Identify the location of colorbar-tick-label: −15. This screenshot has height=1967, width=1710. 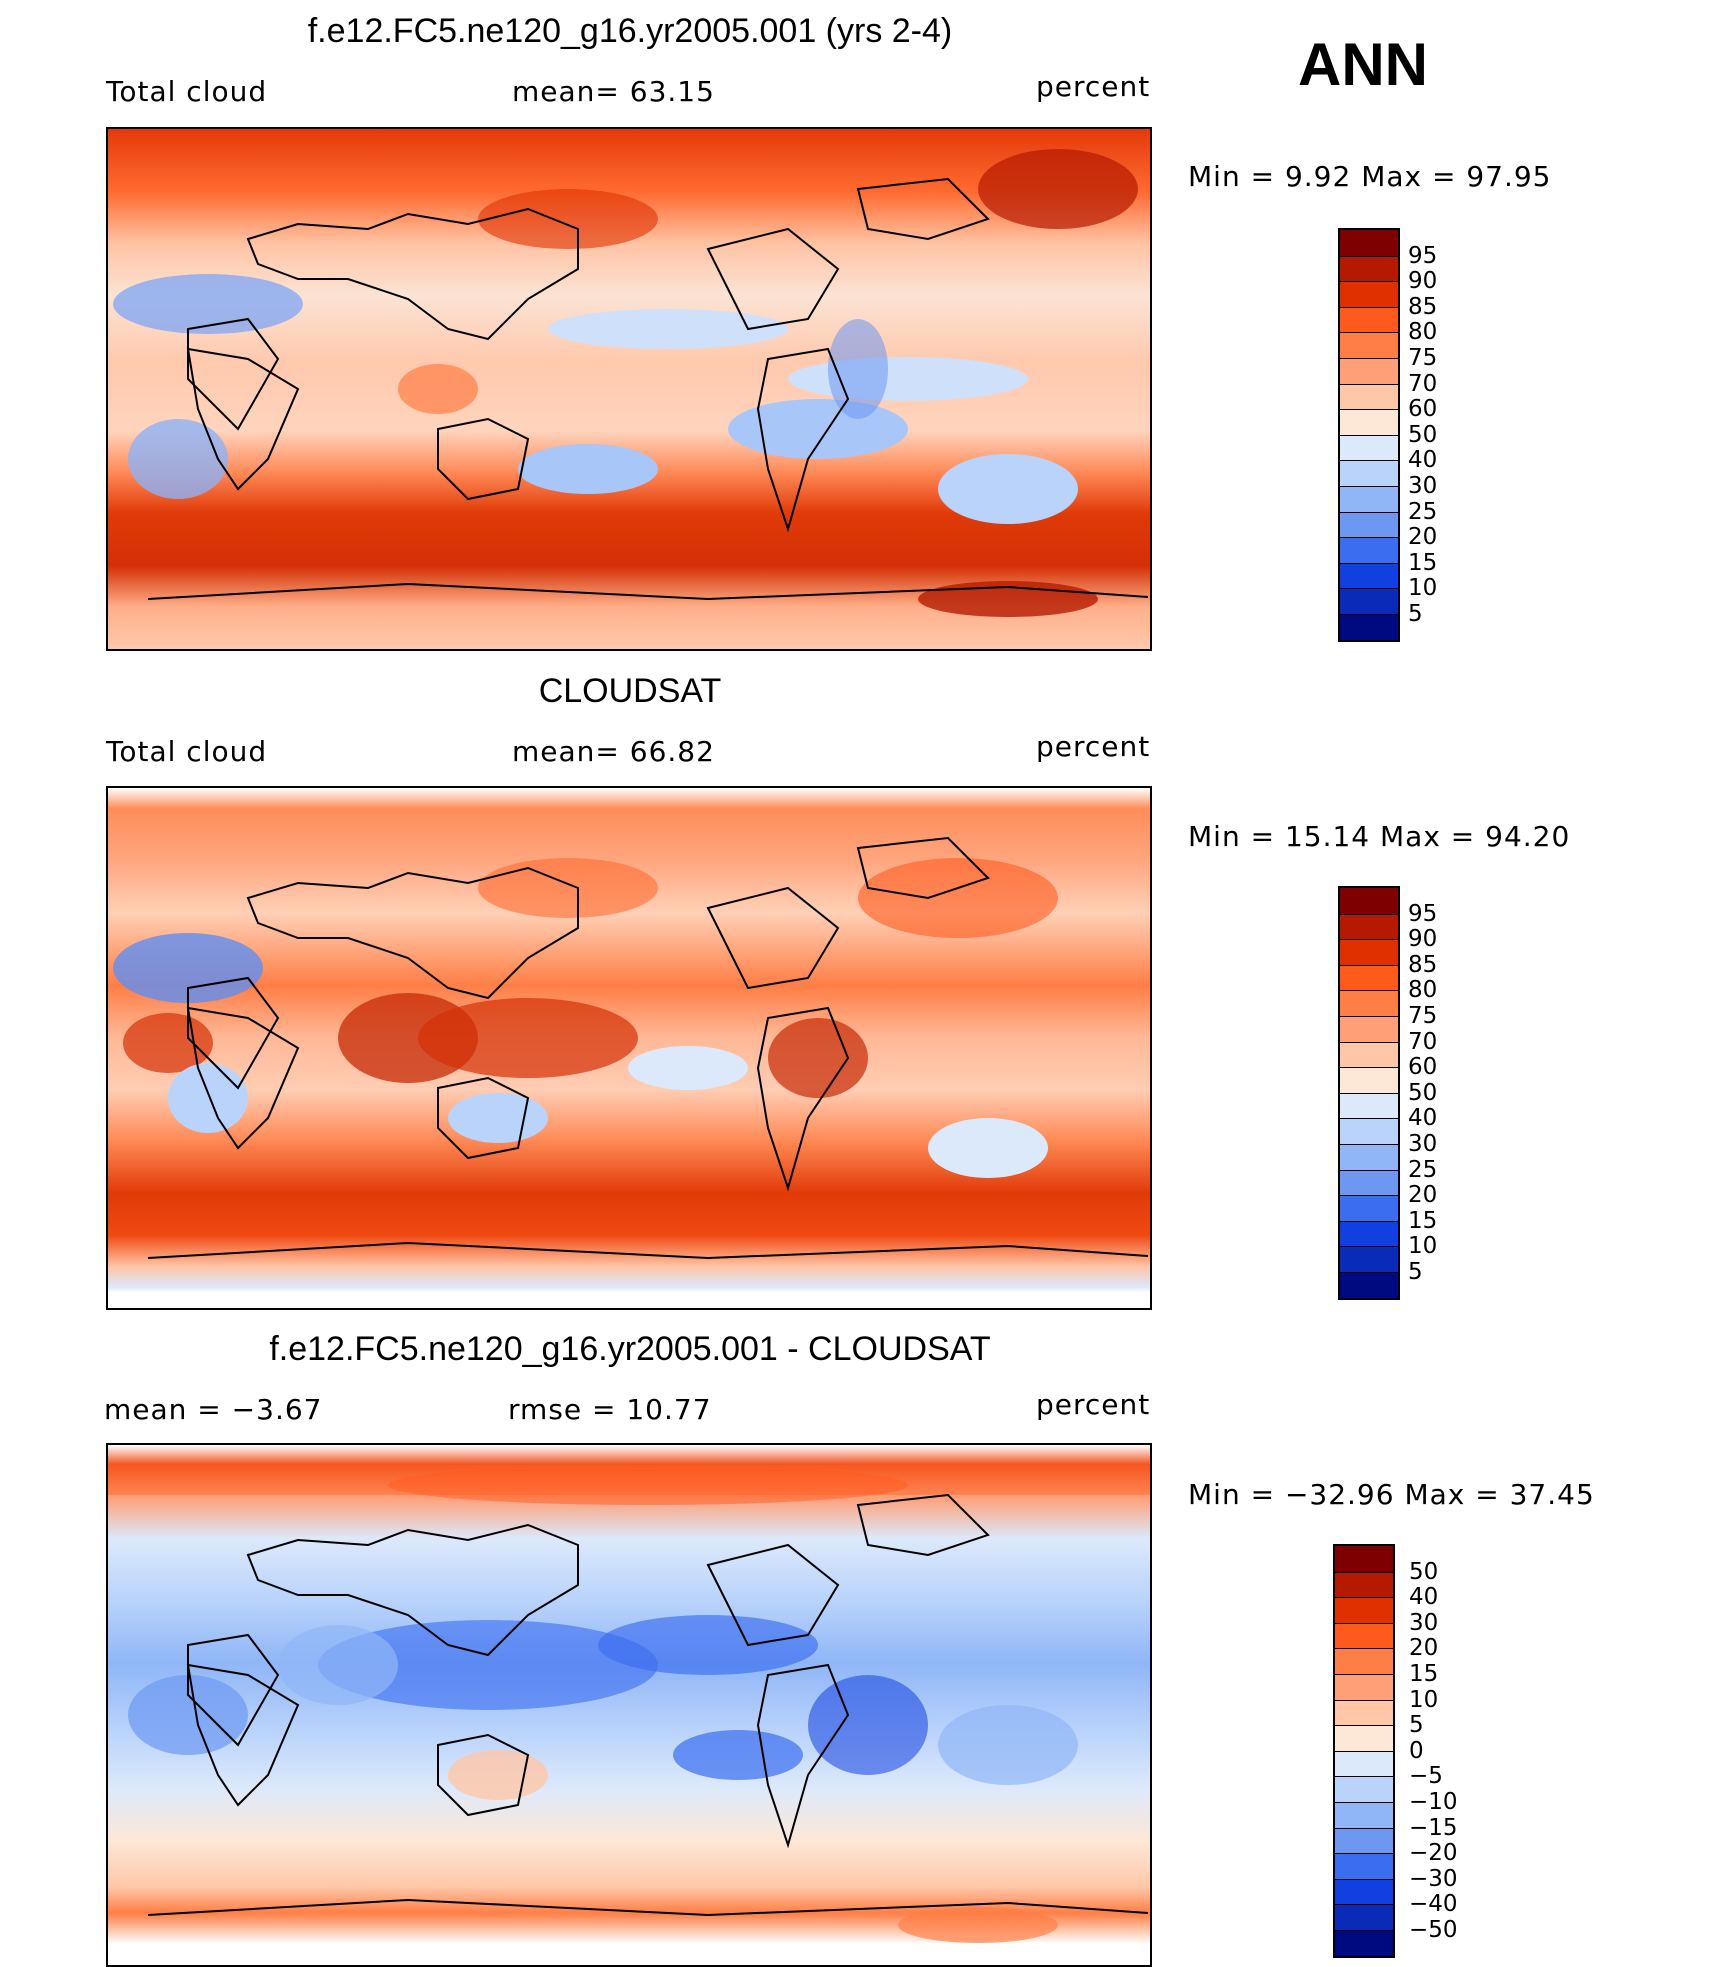
(1433, 1827).